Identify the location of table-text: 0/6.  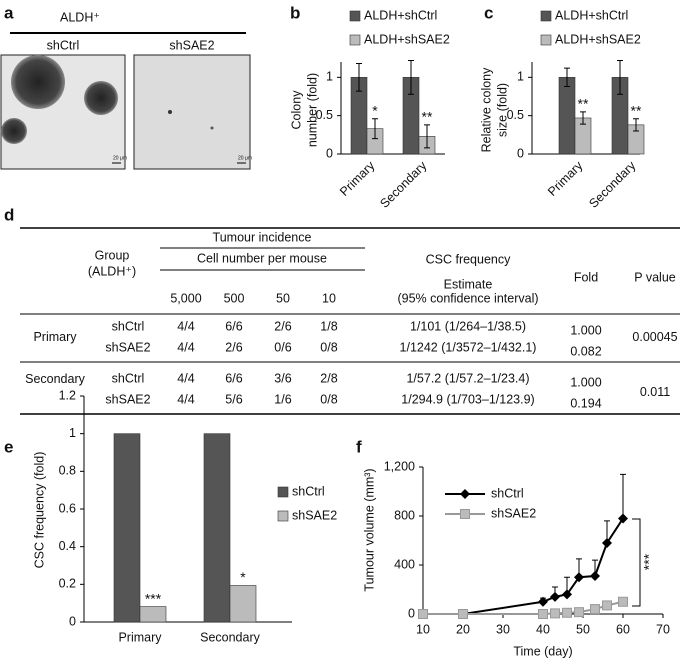
(282, 347).